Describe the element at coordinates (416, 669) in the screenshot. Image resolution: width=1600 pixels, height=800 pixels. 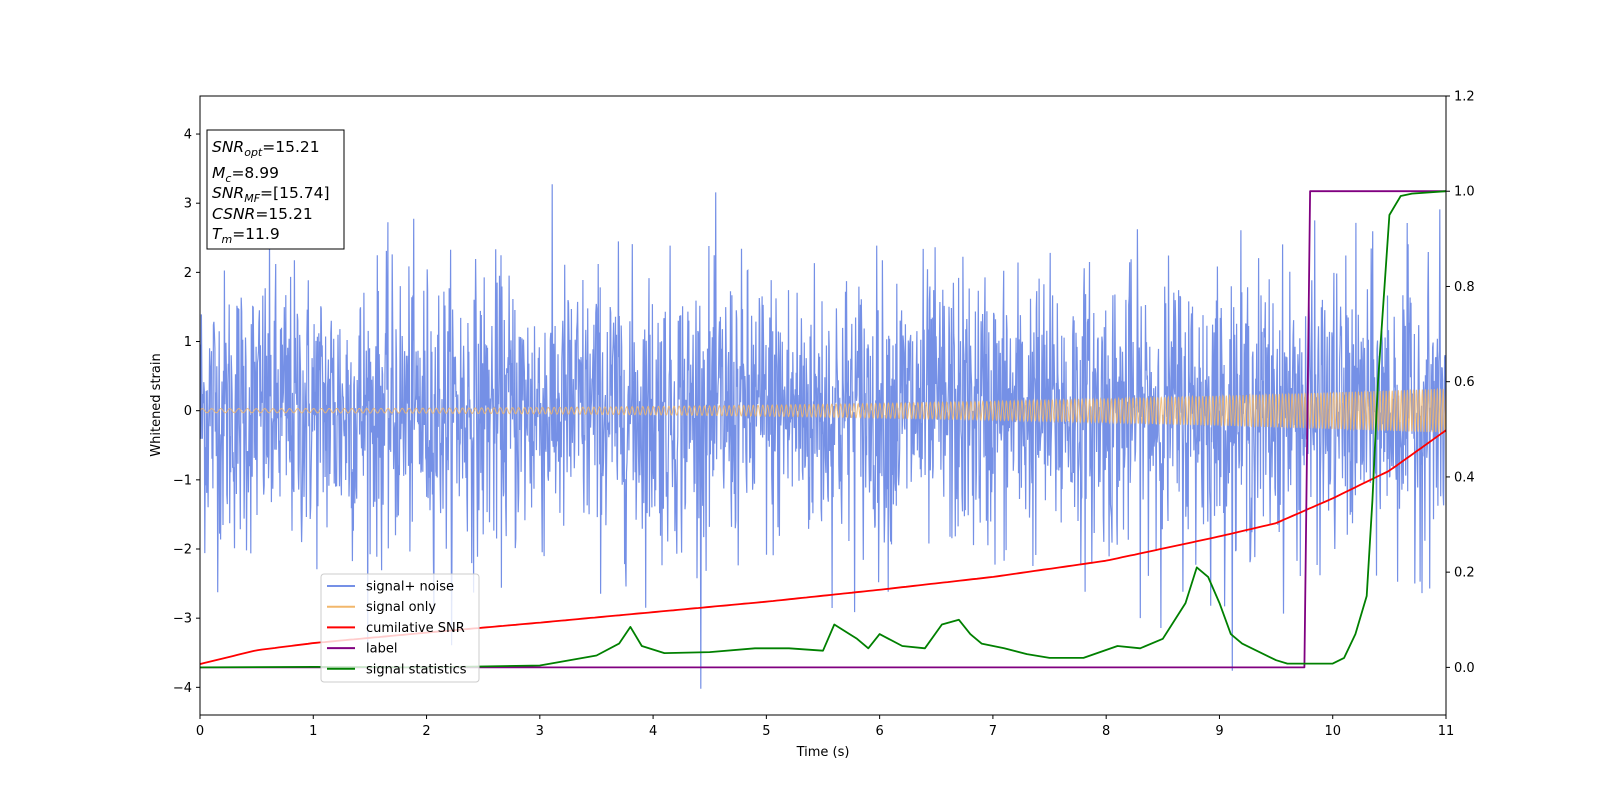
I see `legend-label: signal statistics` at that location.